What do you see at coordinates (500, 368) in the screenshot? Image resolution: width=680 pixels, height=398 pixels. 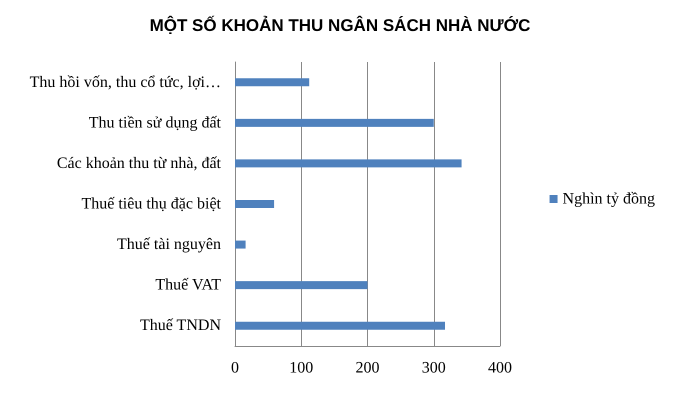 I see `x-tick-label: 400` at bounding box center [500, 368].